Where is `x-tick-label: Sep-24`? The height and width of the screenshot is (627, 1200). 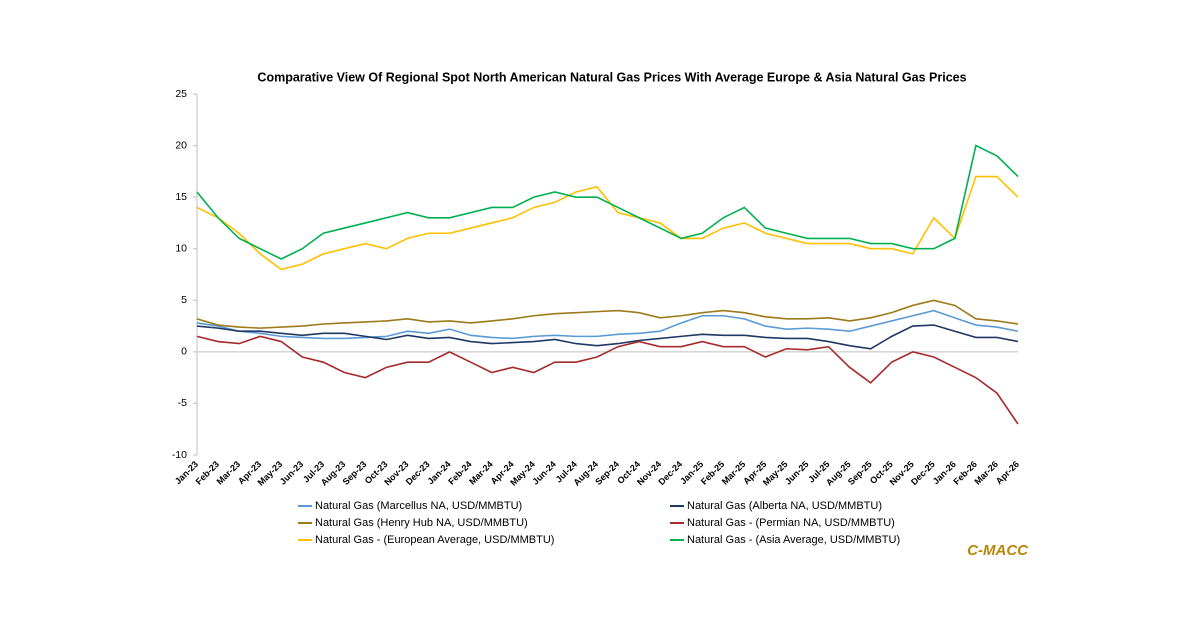 x-tick-label: Sep-24 is located at coordinates (607, 473).